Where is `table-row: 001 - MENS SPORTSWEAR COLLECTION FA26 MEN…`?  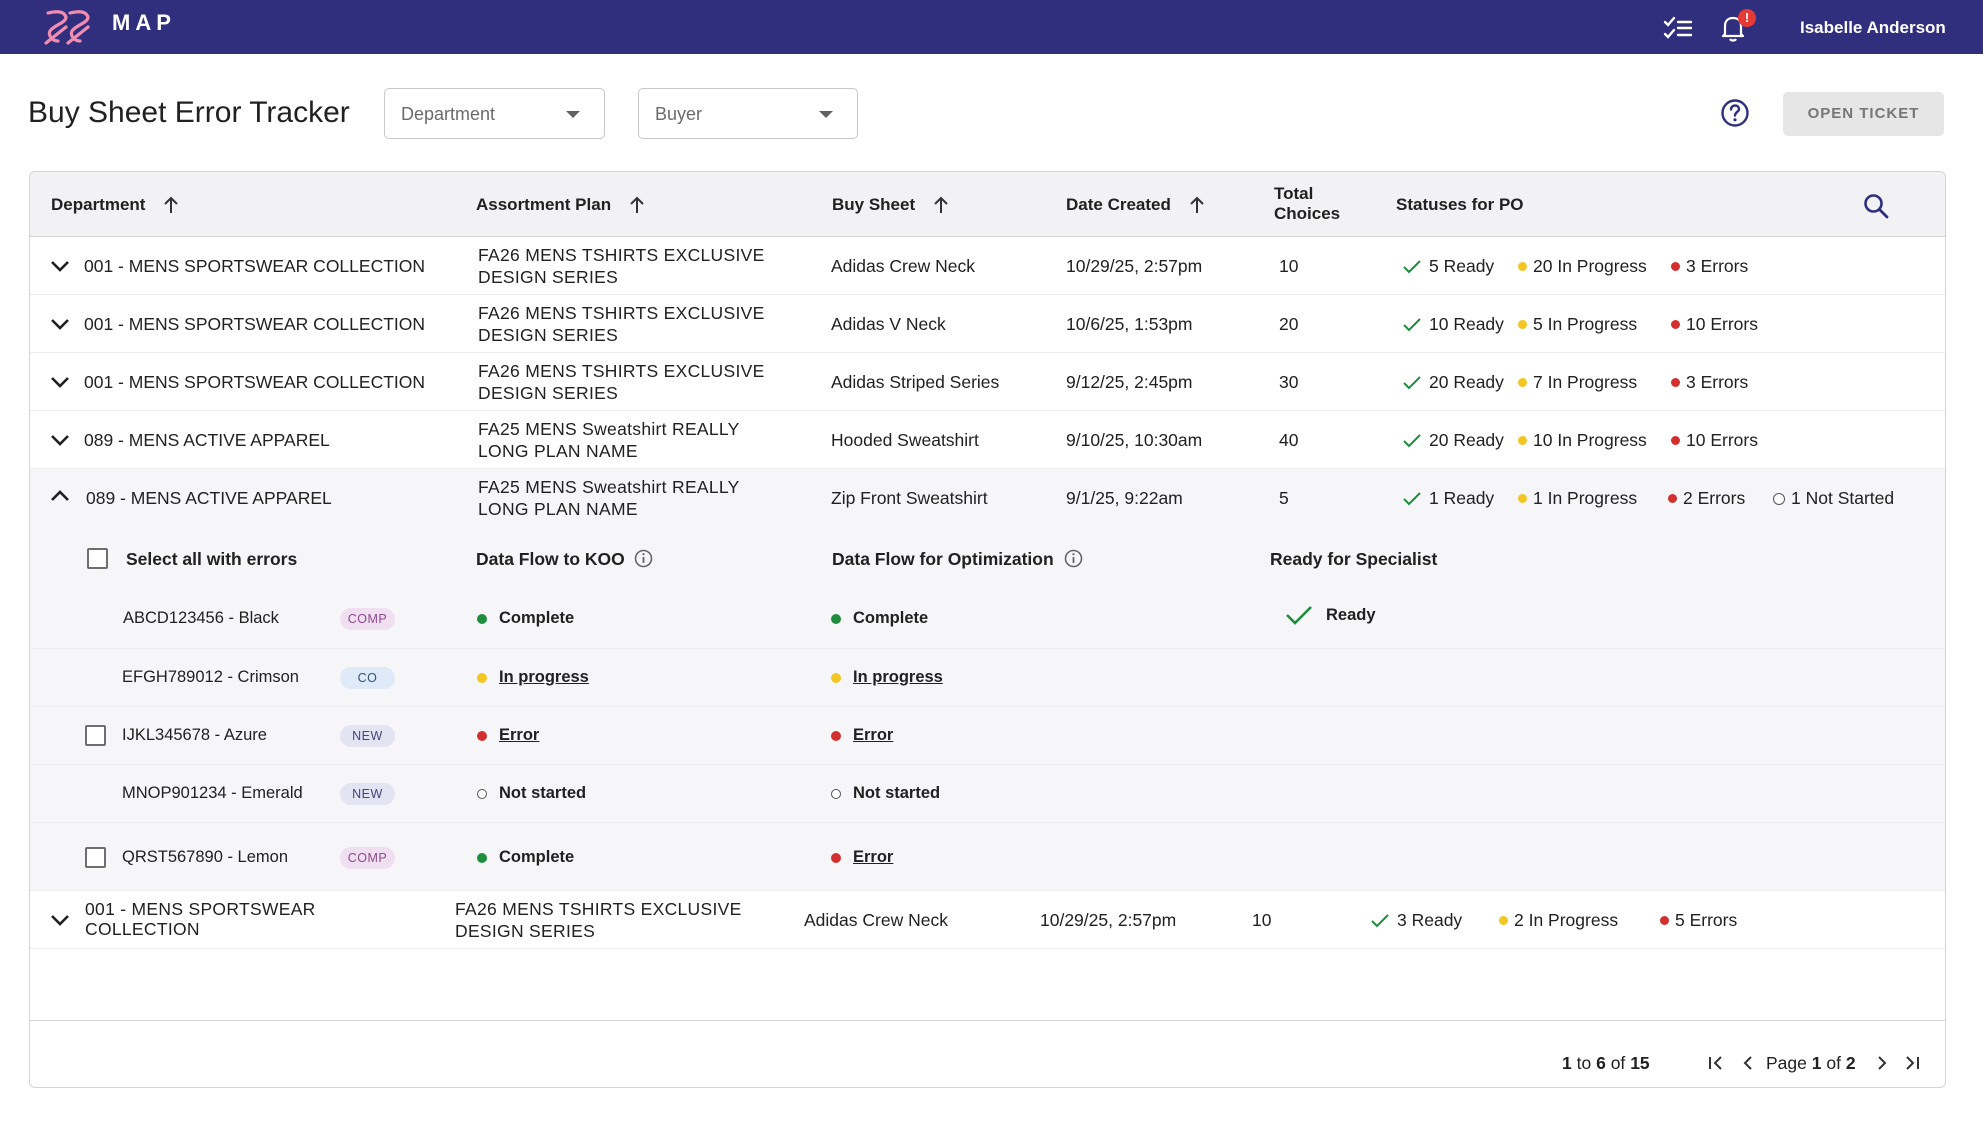
table-row: 001 - MENS SPORTSWEAR COLLECTION FA26 MEN… is located at coordinates (987, 920).